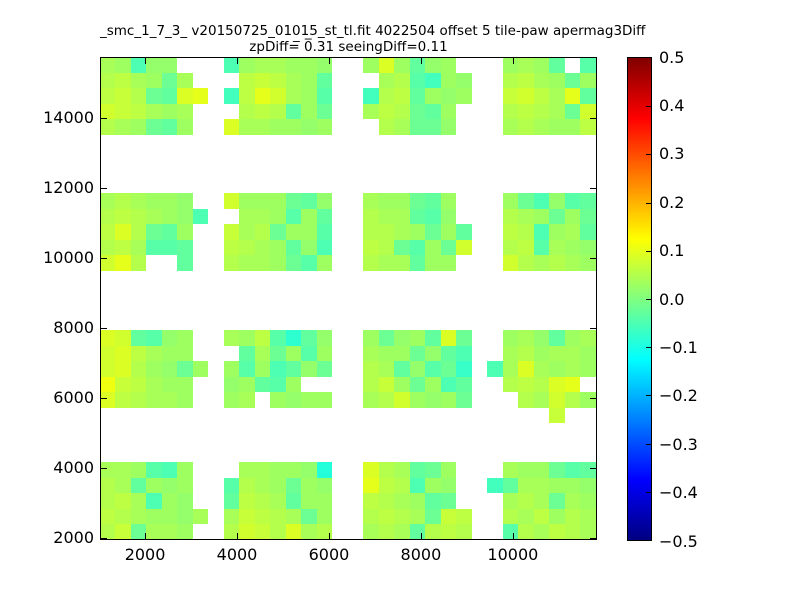  Describe the element at coordinates (329, 554) in the screenshot. I see `x-tick-label: 6000` at that location.